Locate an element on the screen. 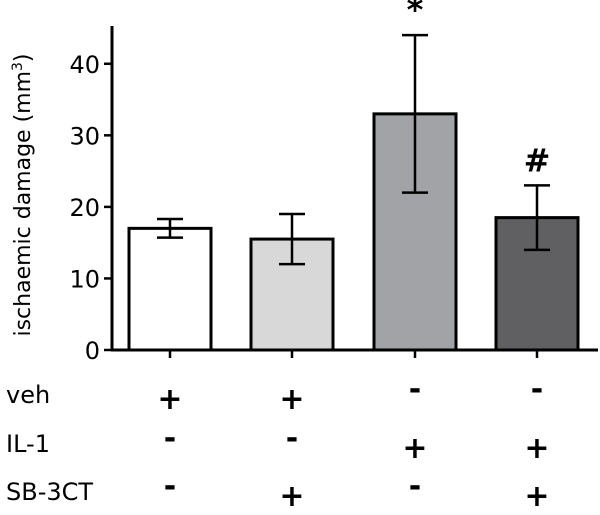 This screenshot has width=600, height=515. y-axis-label: ischaemic damage (mm3) is located at coordinates (23, 194).